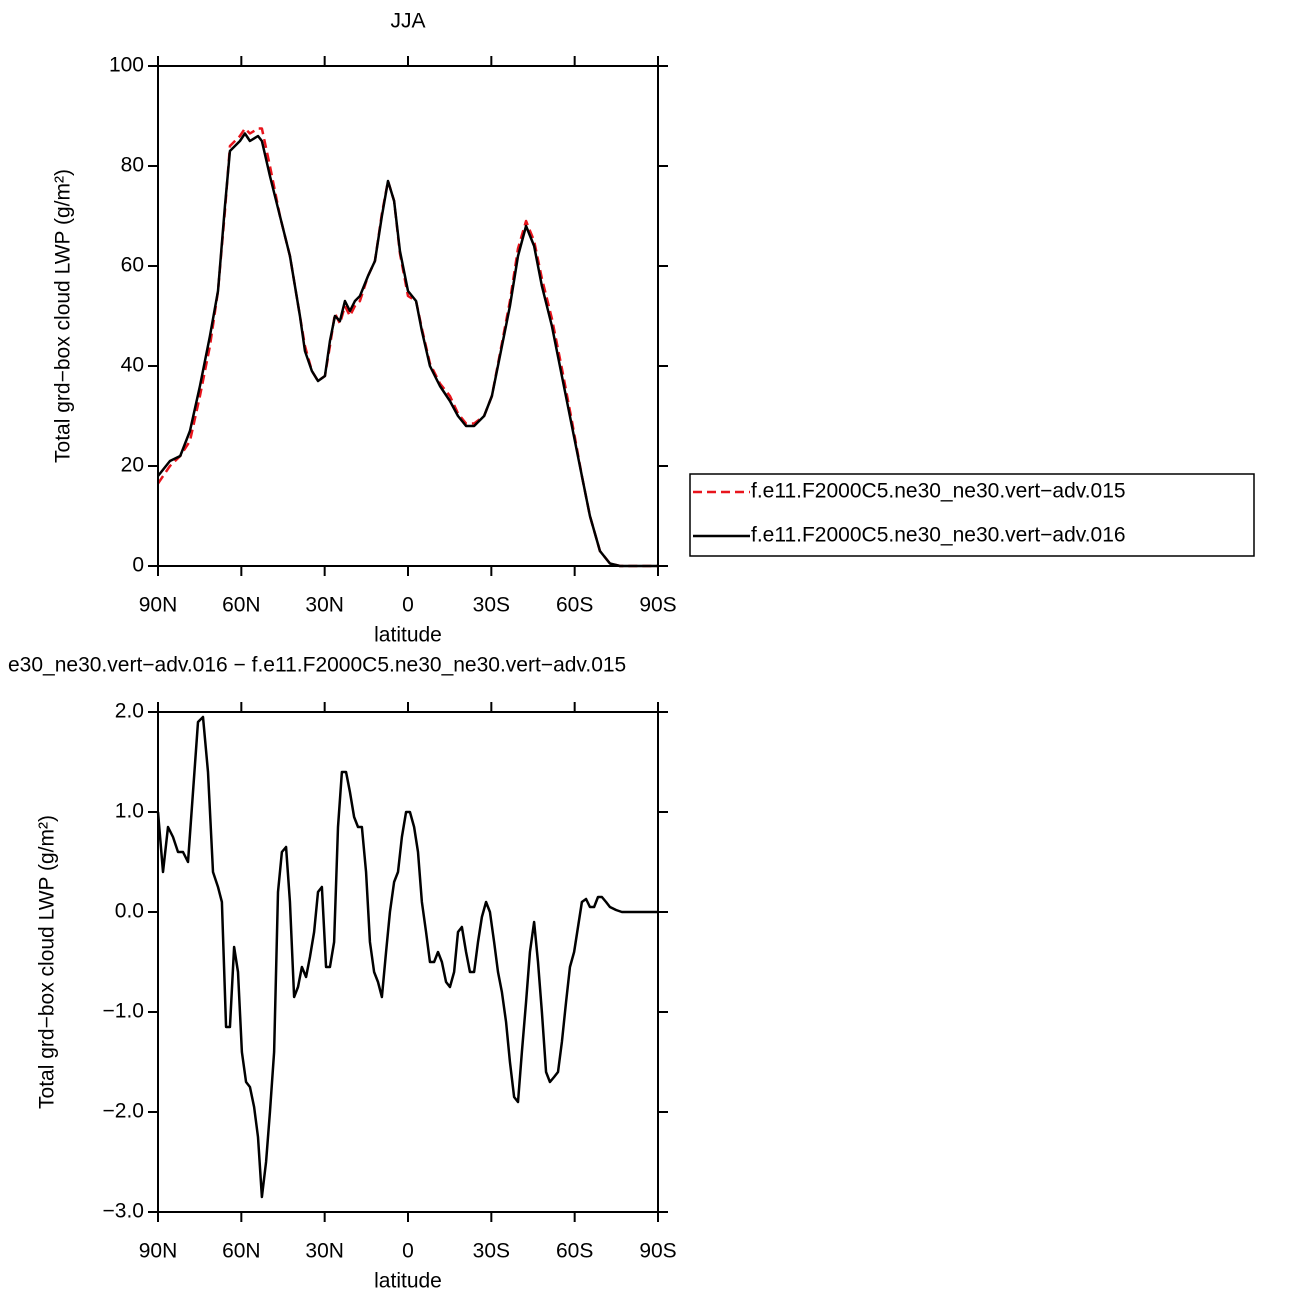  Describe the element at coordinates (407, 21) in the screenshot. I see `chart-title: JJA` at that location.